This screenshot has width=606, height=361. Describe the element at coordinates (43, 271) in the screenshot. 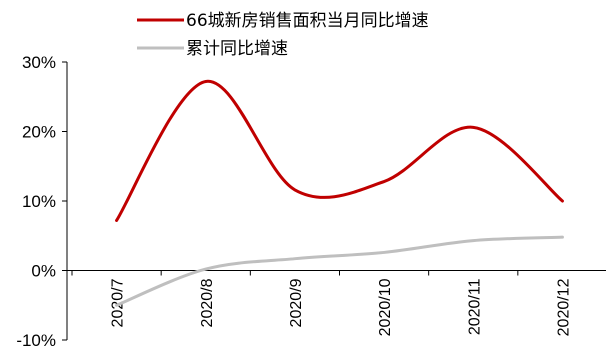

I see `y-tick-label: 0%` at that location.